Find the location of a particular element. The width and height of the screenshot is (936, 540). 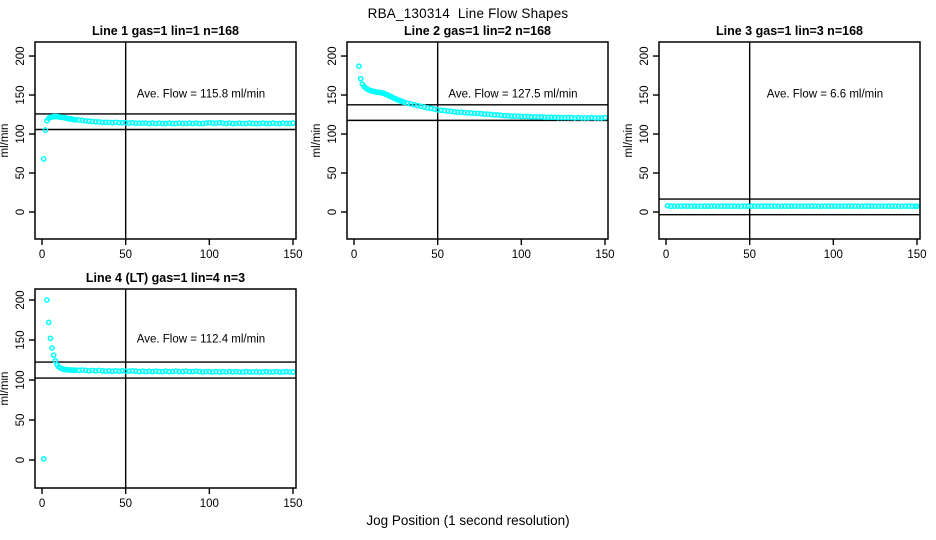

x-axis-label: Jog Position (1 second resolution) is located at coordinates (468, 520).